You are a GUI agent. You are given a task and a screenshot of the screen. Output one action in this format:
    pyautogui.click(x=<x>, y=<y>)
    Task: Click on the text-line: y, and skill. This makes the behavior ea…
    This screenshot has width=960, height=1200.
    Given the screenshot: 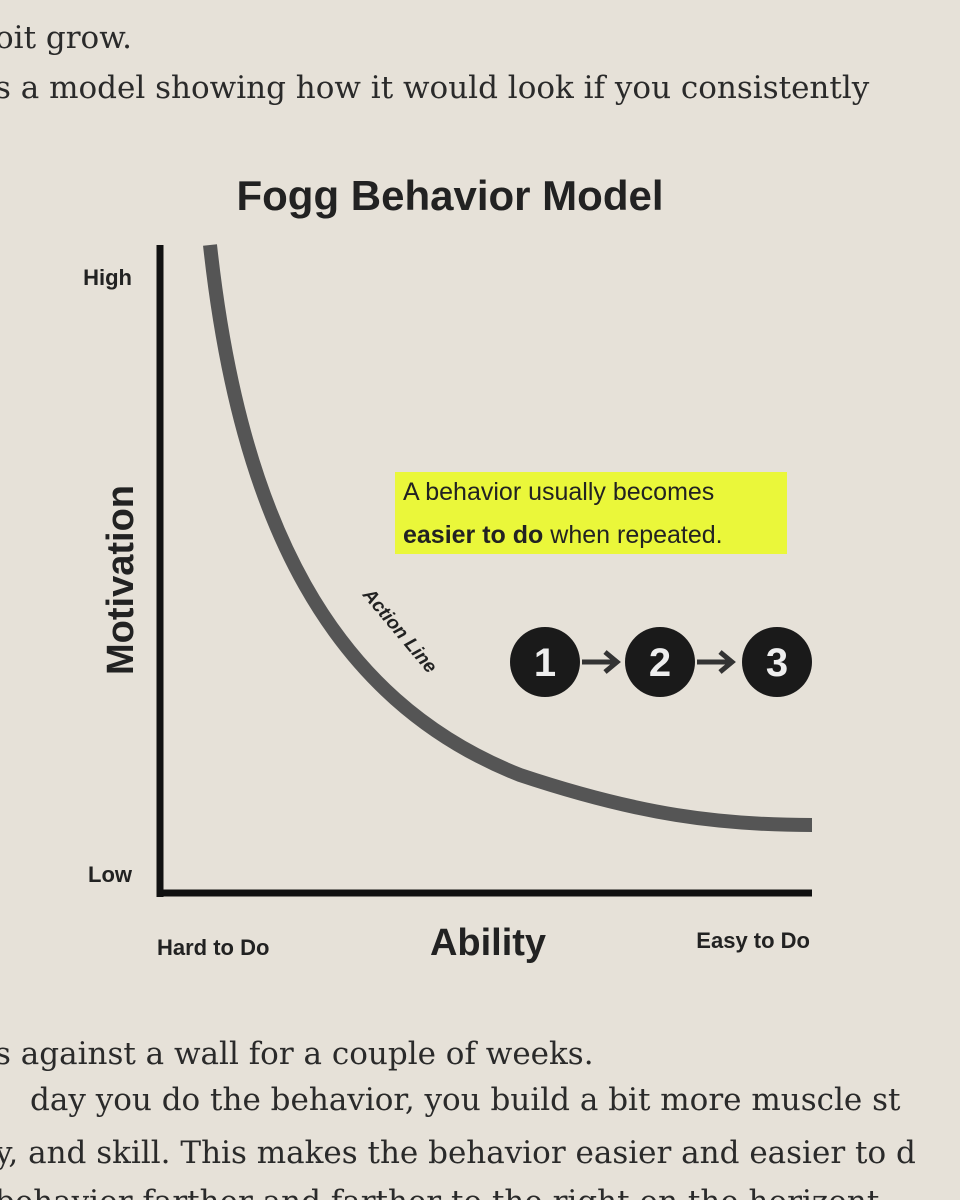 What is the action you would take?
    pyautogui.click(x=458, y=1153)
    